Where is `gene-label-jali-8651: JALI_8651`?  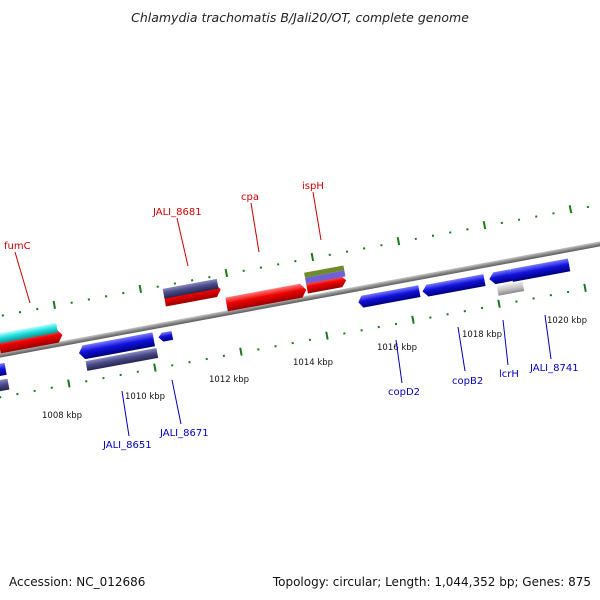
gene-label-jali-8651: JALI_8651 is located at coordinates (127, 445).